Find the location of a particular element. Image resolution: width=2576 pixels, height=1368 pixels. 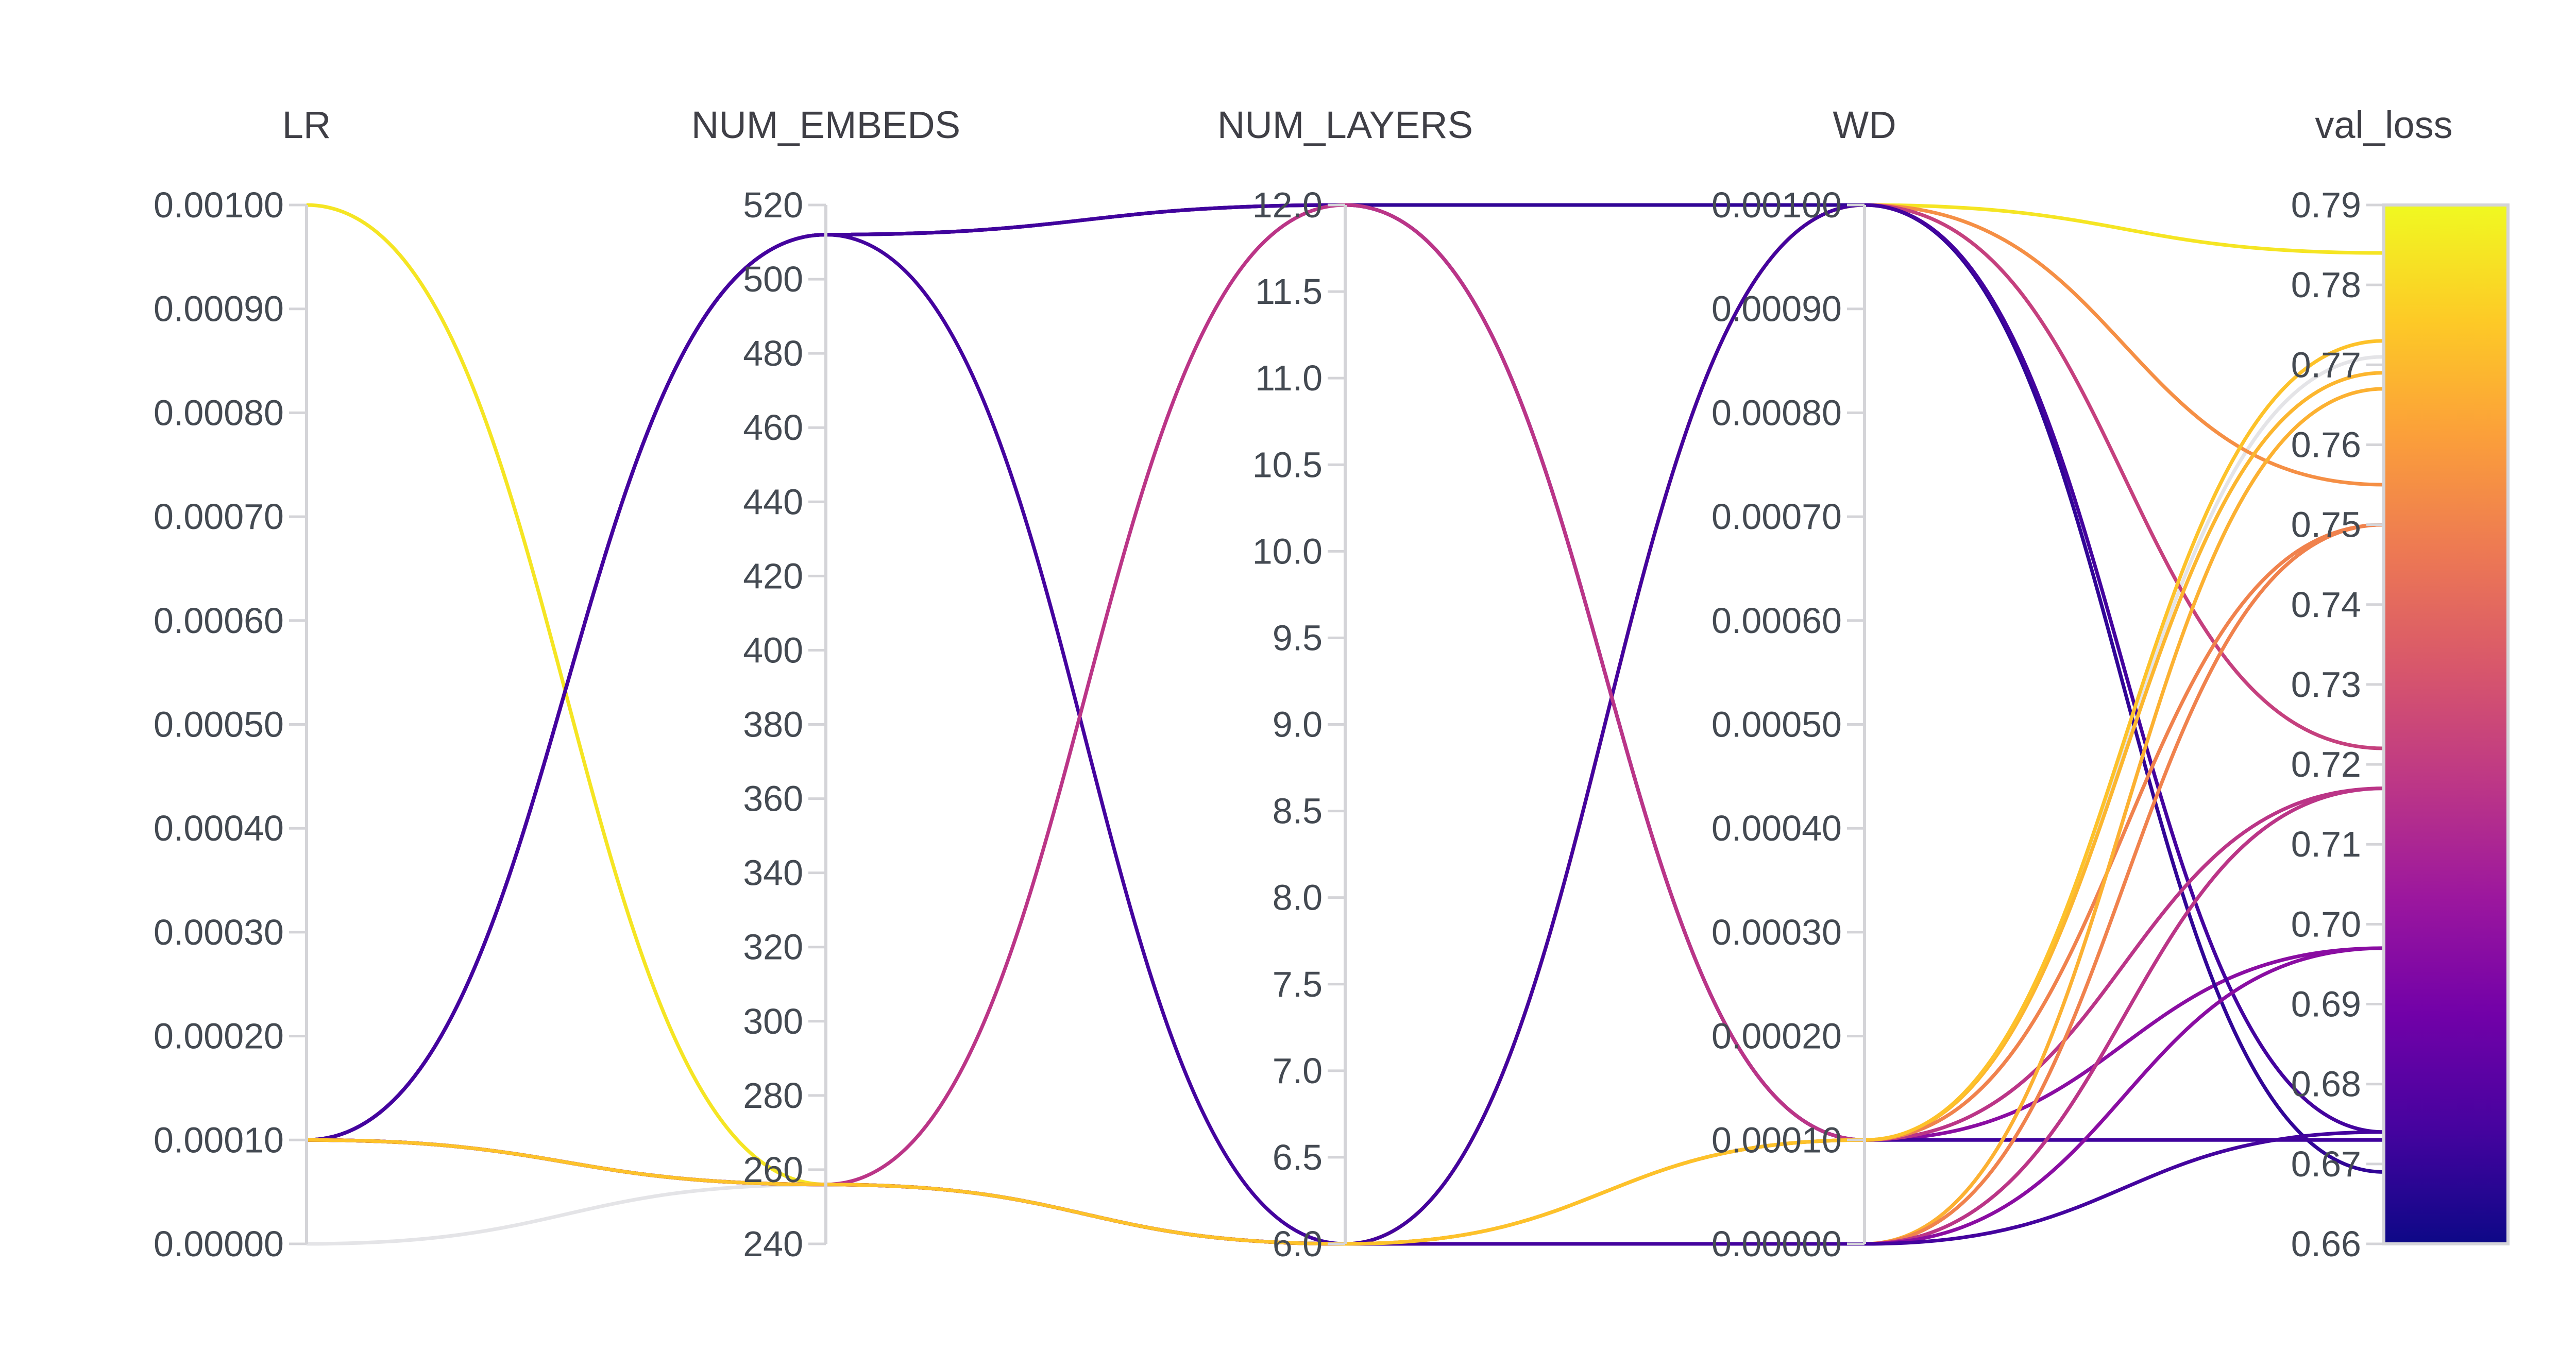

tick-label: 0.70 is located at coordinates (2326, 924).